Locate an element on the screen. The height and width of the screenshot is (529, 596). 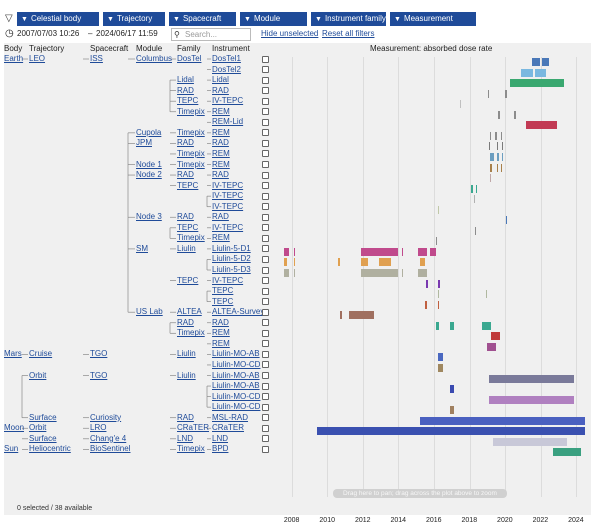
row-inst-cell: TEPC is located at coordinates (223, 291).